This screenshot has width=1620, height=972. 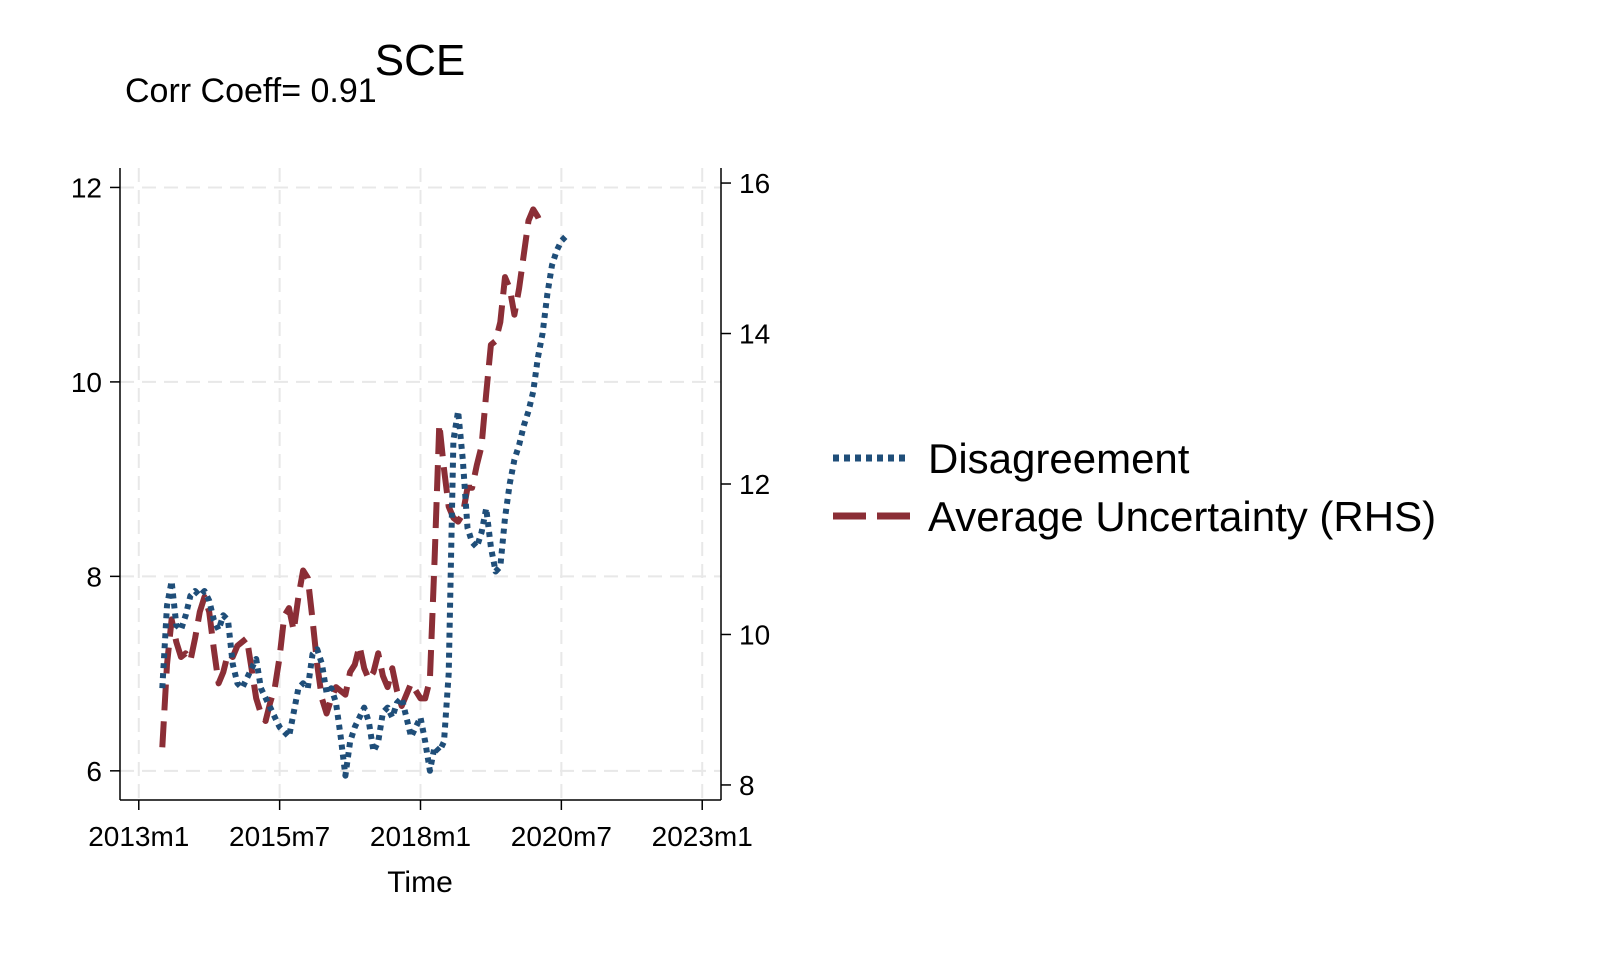 What do you see at coordinates (420, 882) in the screenshot?
I see `x-axis-title: Time` at bounding box center [420, 882].